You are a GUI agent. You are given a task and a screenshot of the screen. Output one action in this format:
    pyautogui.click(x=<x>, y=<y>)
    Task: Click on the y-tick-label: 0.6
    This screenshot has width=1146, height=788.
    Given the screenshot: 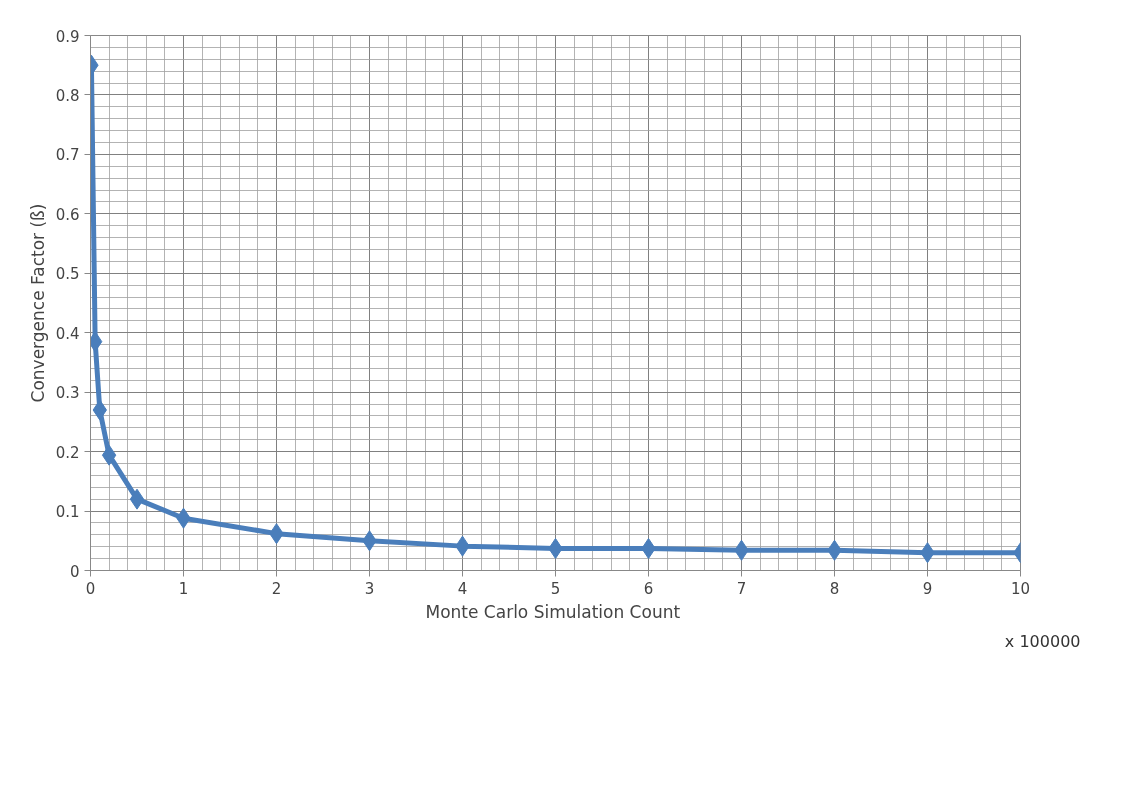 What is the action you would take?
    pyautogui.click(x=67, y=214)
    